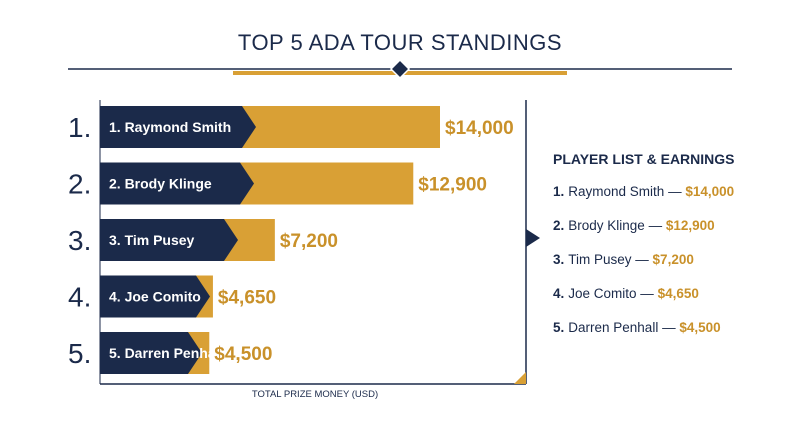 The image size is (800, 447). What do you see at coordinates (79, 240) in the screenshot?
I see `rank-number: 3.` at bounding box center [79, 240].